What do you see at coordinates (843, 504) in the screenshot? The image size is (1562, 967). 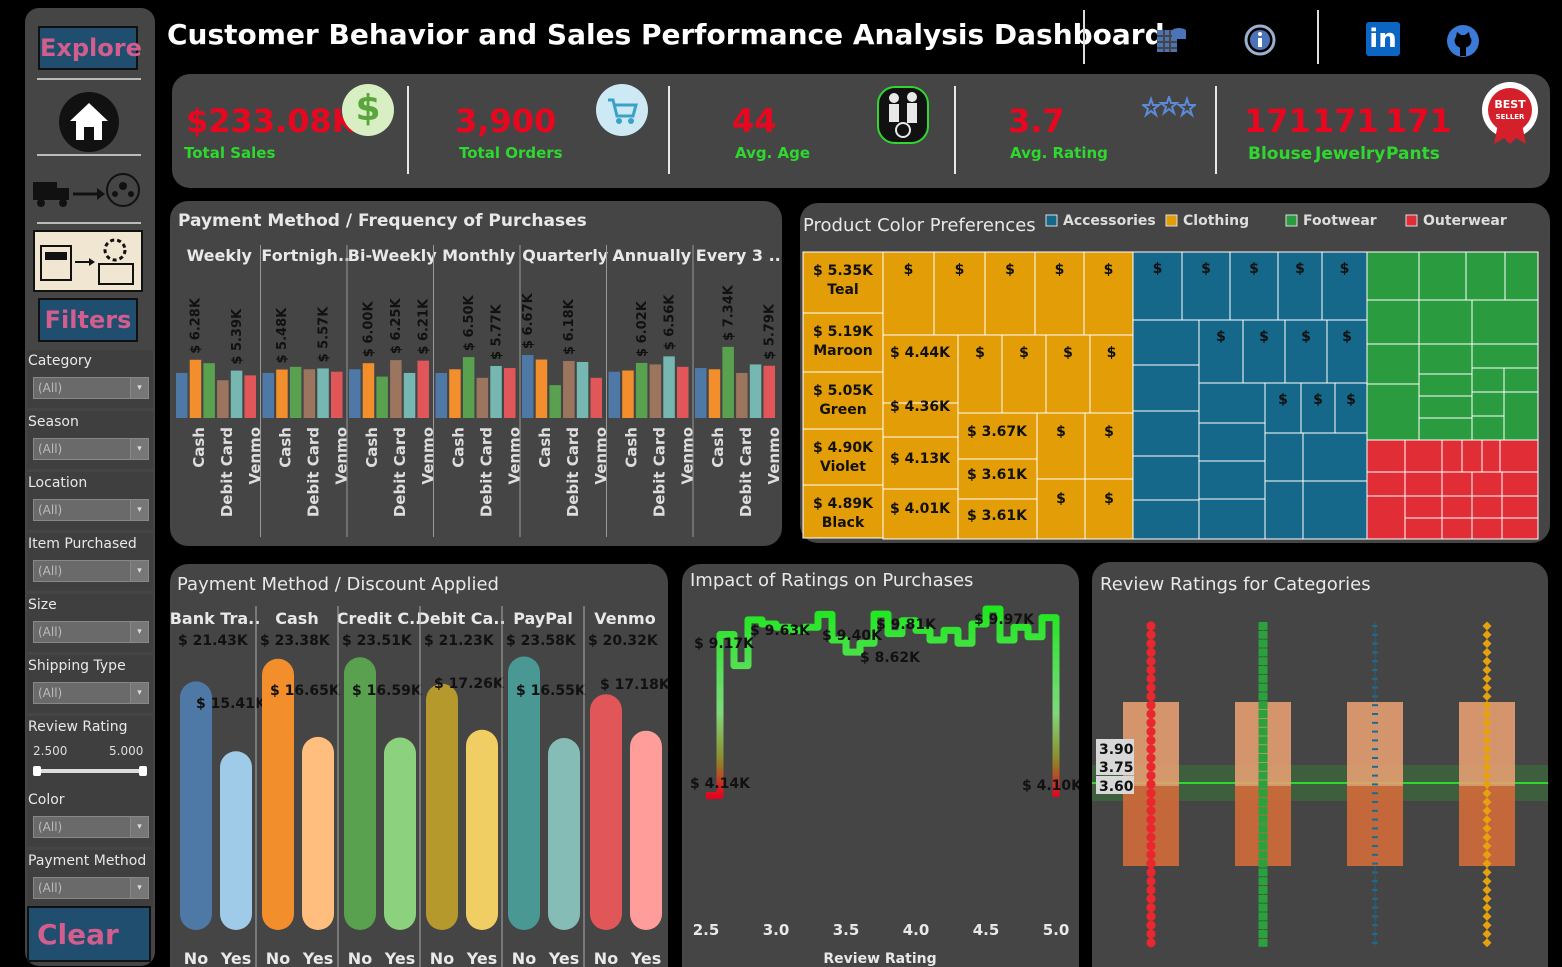 I see `treemap-label: $ 4.89K` at bounding box center [843, 504].